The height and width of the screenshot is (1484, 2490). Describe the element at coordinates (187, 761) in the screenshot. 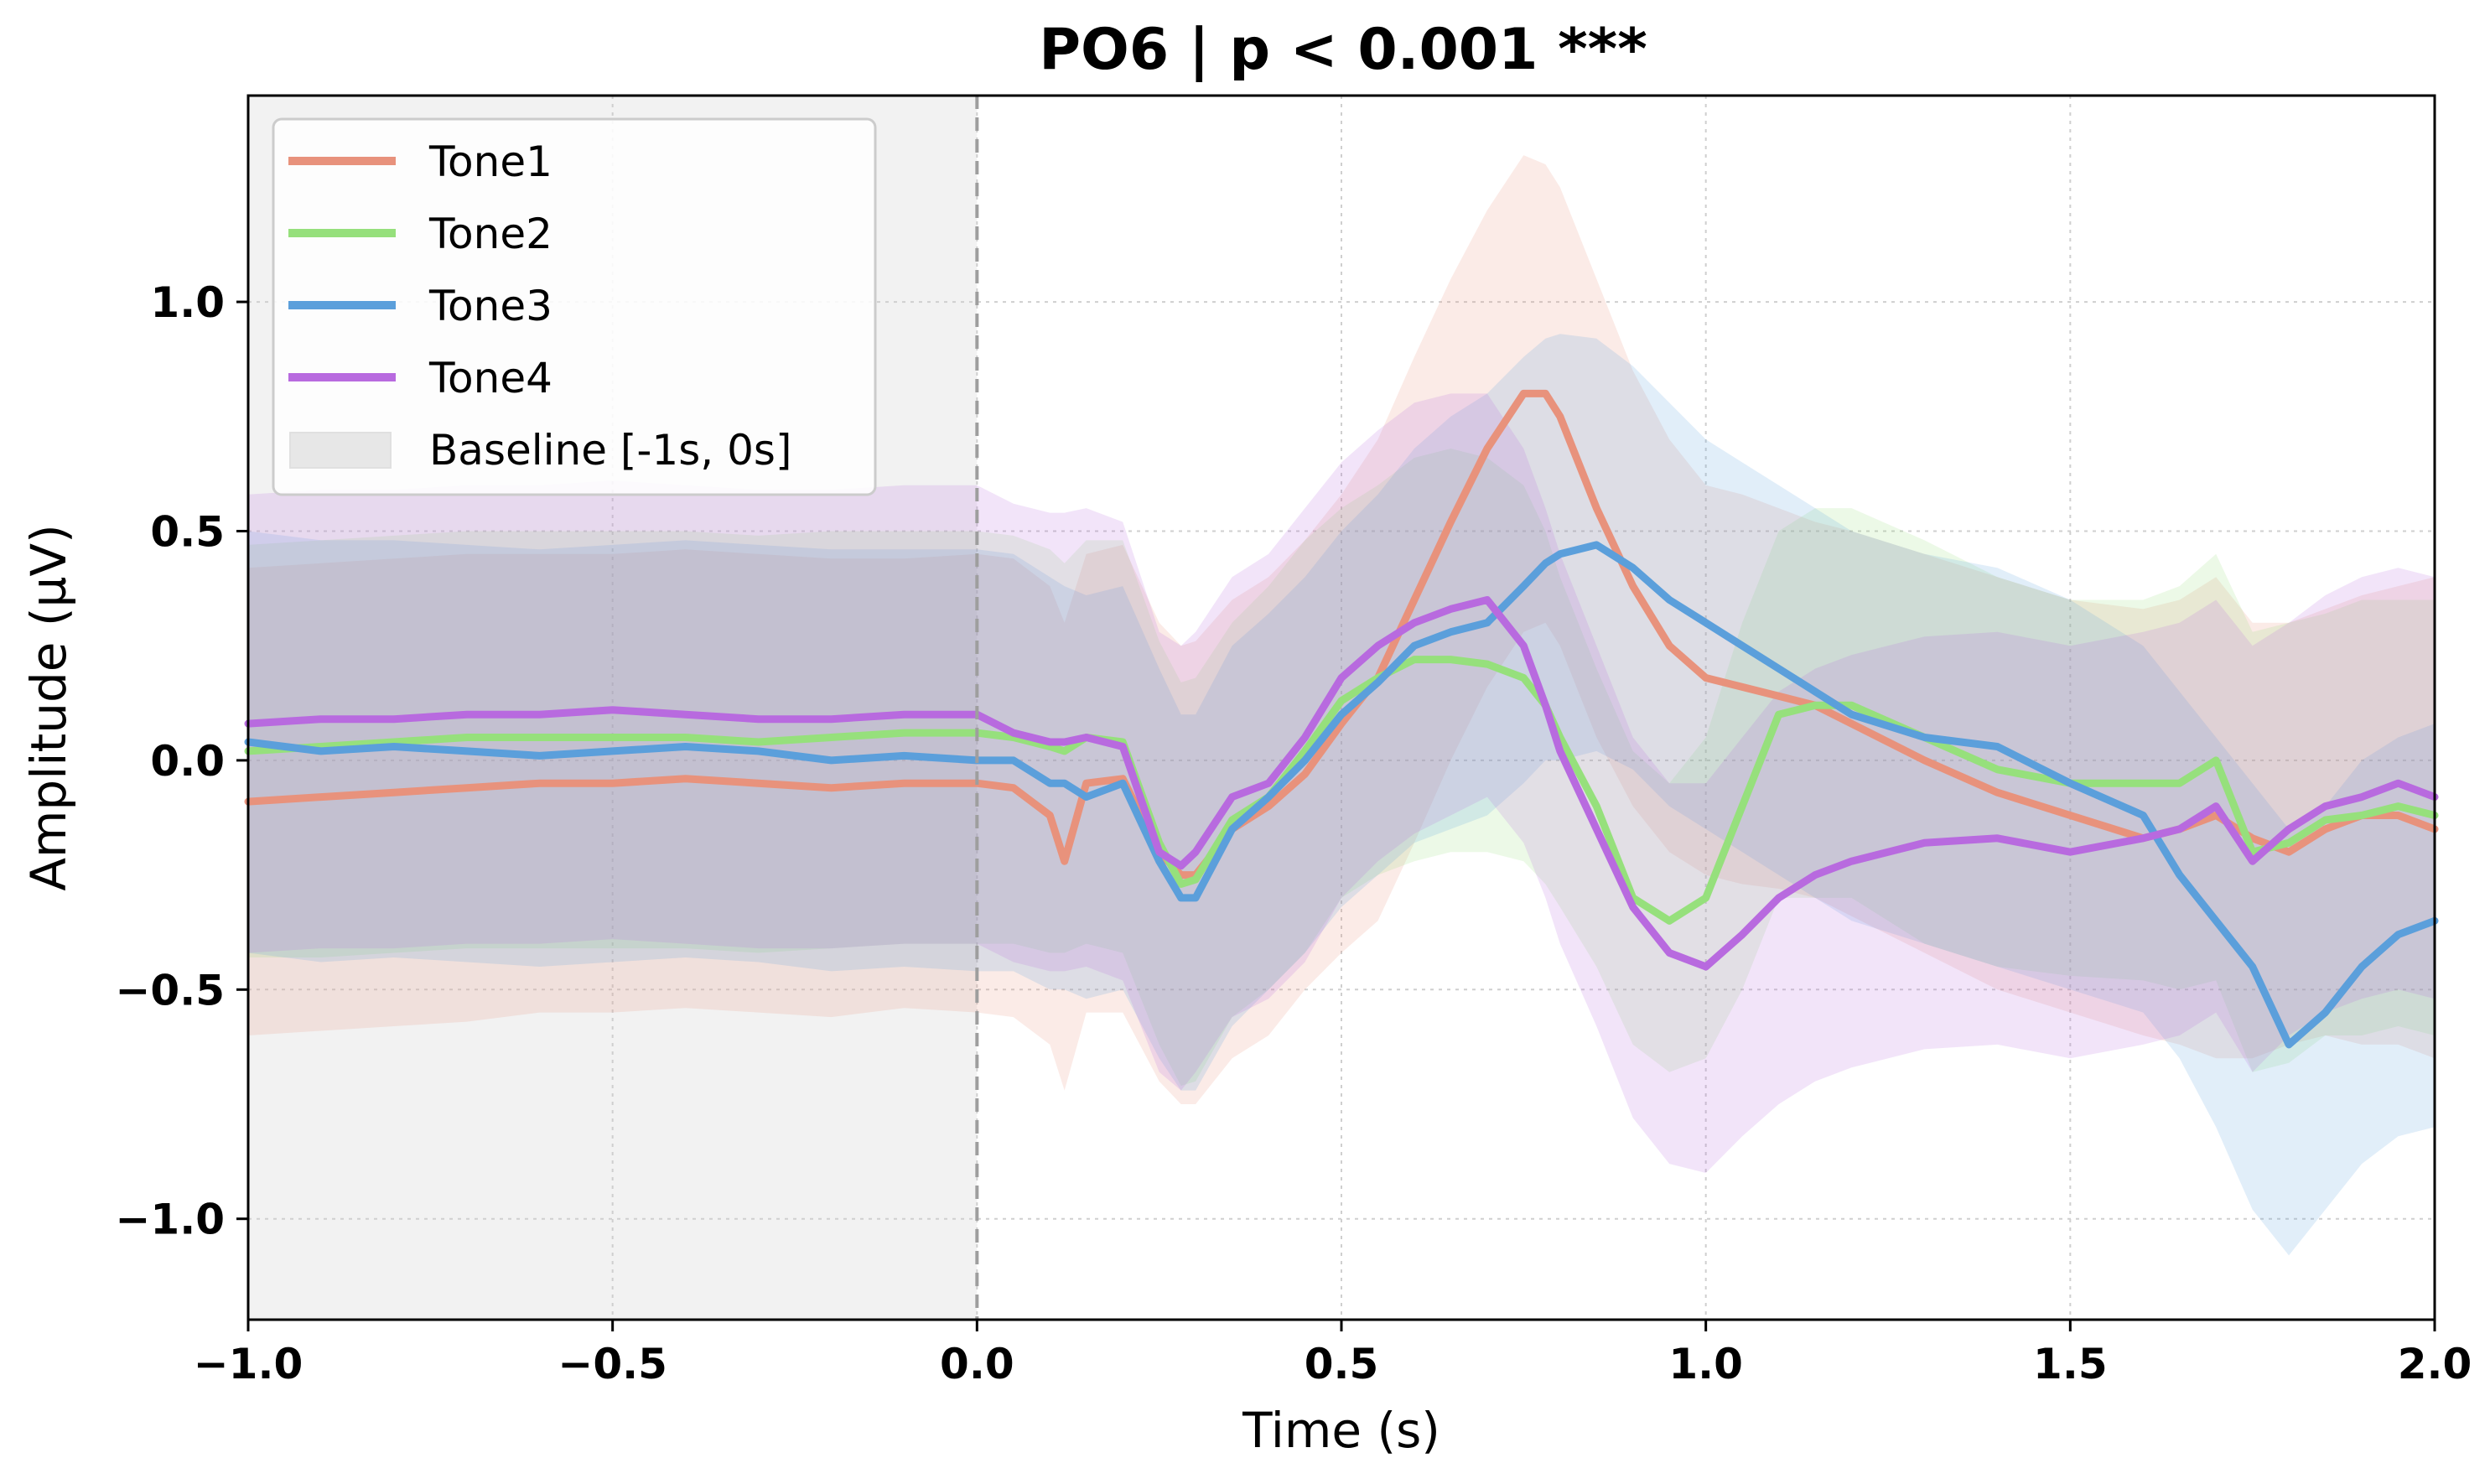

I see `y-tick-label-2: 0.0` at that location.